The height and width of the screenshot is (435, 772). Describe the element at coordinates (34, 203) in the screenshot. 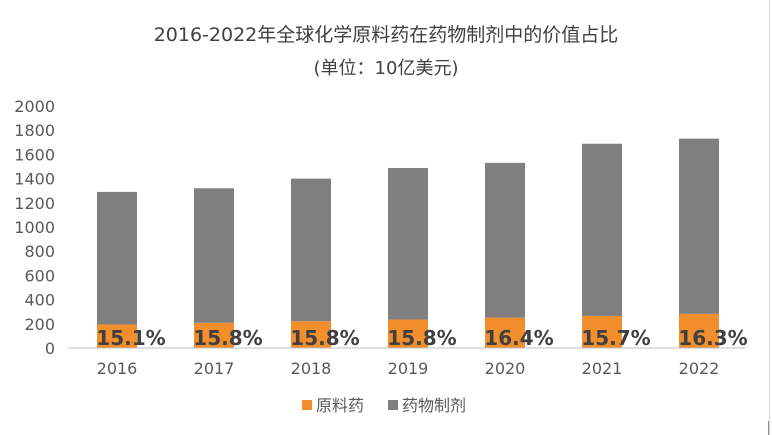

I see `y-tick-label: 1200` at that location.